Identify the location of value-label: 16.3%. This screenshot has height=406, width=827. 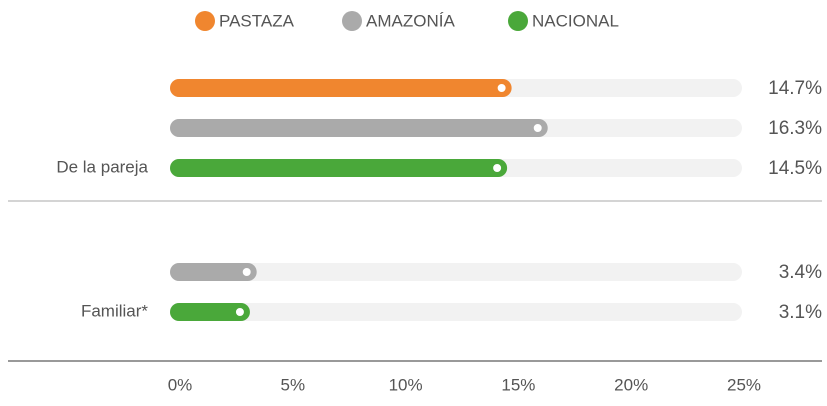
(795, 128).